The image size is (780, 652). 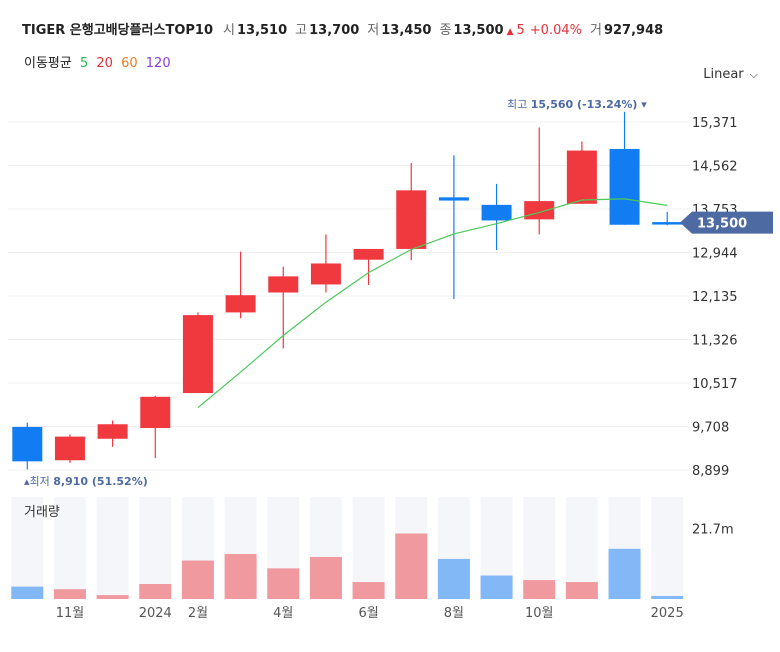 What do you see at coordinates (715, 297) in the screenshot?
I see `y-tick-label: 12,135` at bounding box center [715, 297].